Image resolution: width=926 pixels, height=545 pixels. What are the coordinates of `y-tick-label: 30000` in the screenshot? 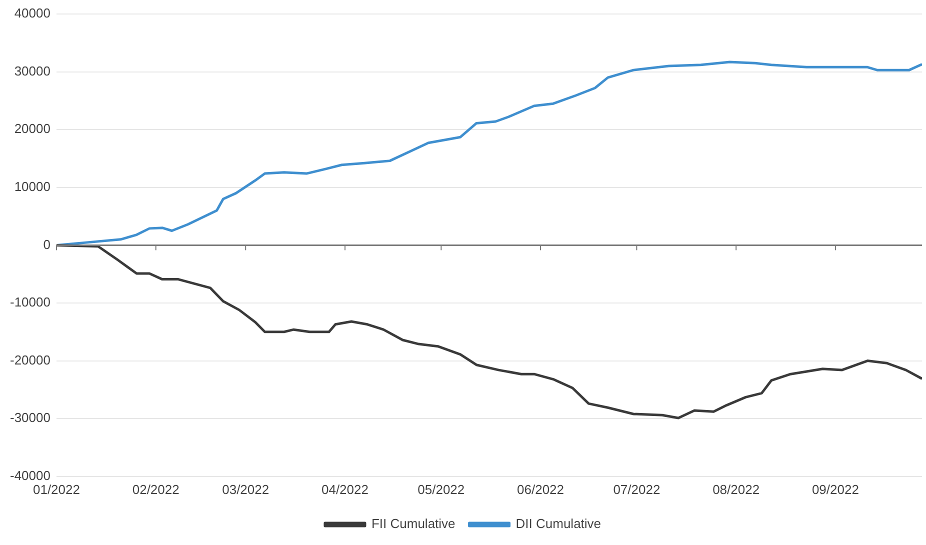 It's located at (32, 70).